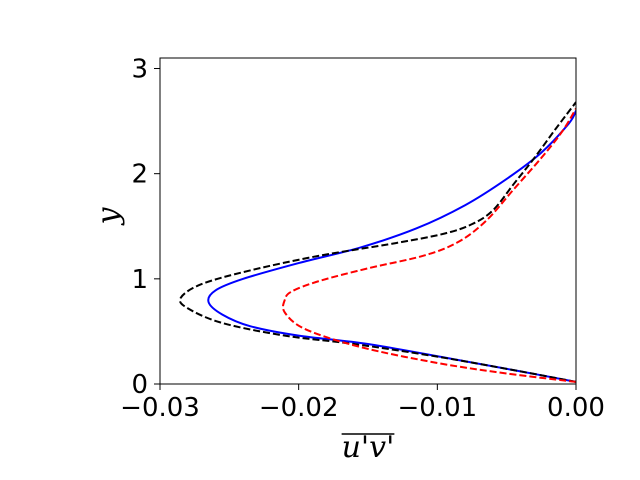 Image resolution: width=640 pixels, height=480 pixels. Describe the element at coordinates (139, 175) in the screenshot. I see `y-tick-label: 2` at that location.